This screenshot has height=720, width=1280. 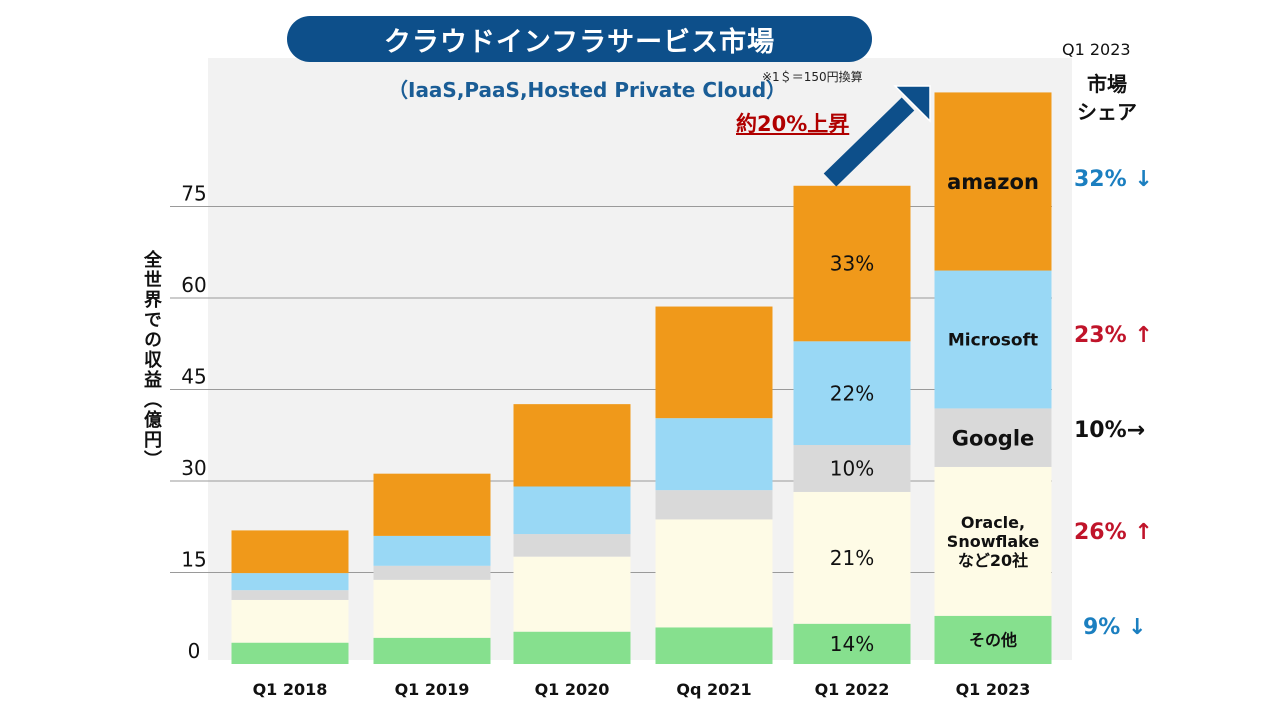 What do you see at coordinates (193, 468) in the screenshot?
I see `y-tick-label: 30` at bounding box center [193, 468].